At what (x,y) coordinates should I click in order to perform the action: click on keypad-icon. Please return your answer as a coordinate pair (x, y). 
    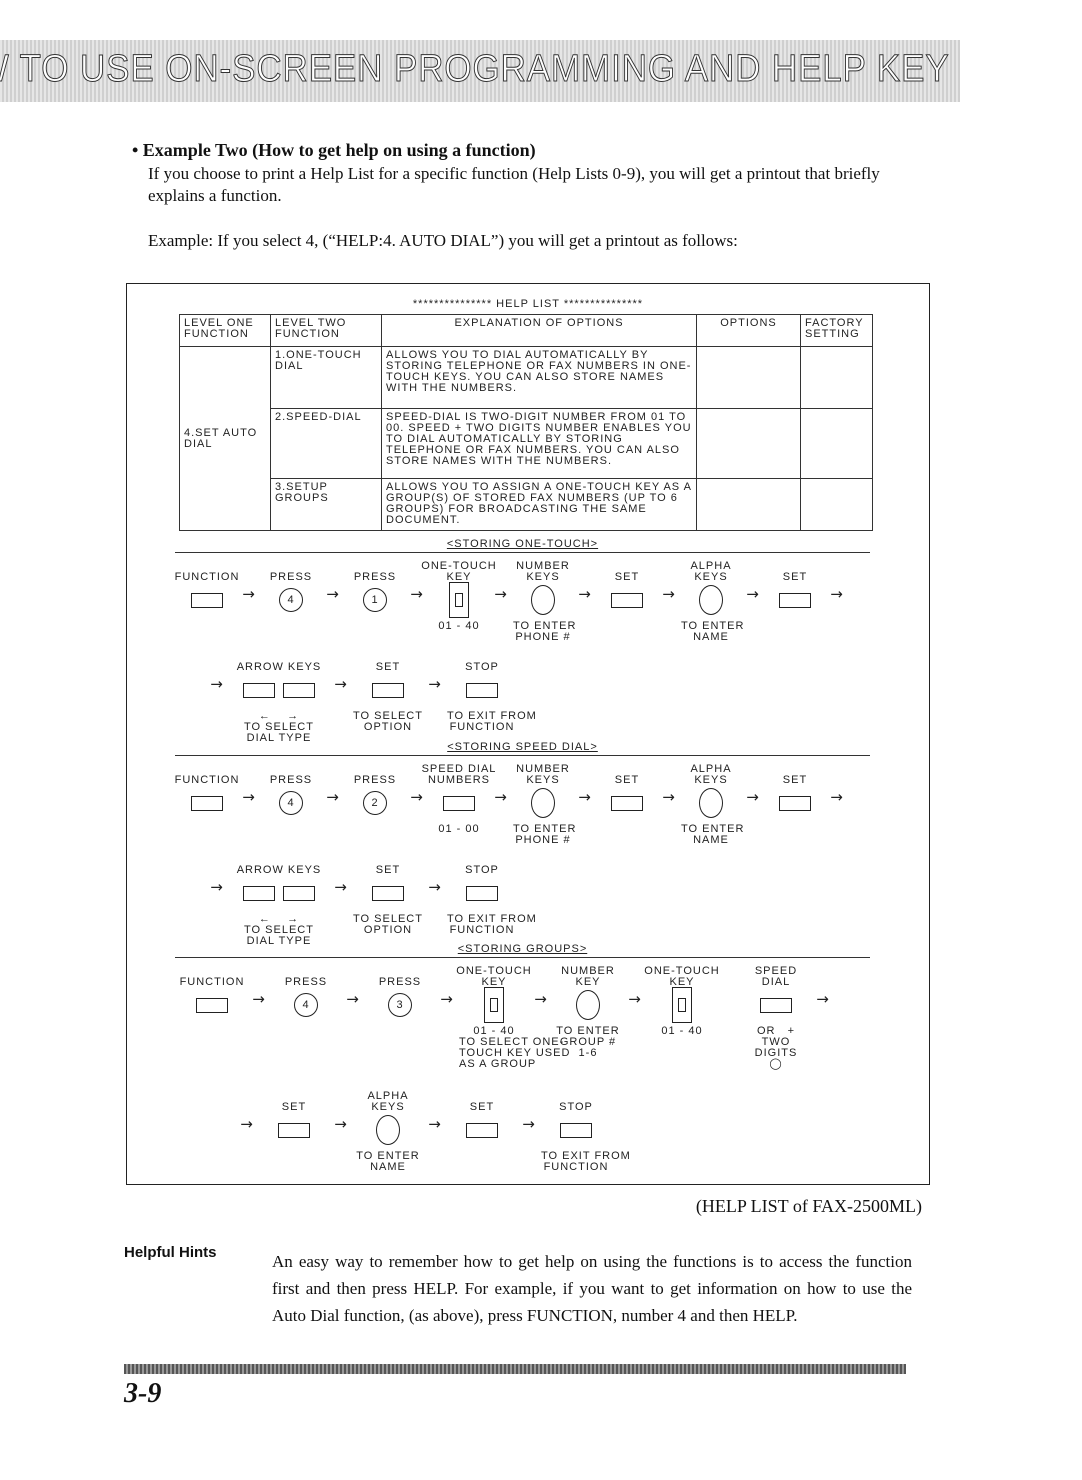
    Looking at the image, I should click on (588, 1005).